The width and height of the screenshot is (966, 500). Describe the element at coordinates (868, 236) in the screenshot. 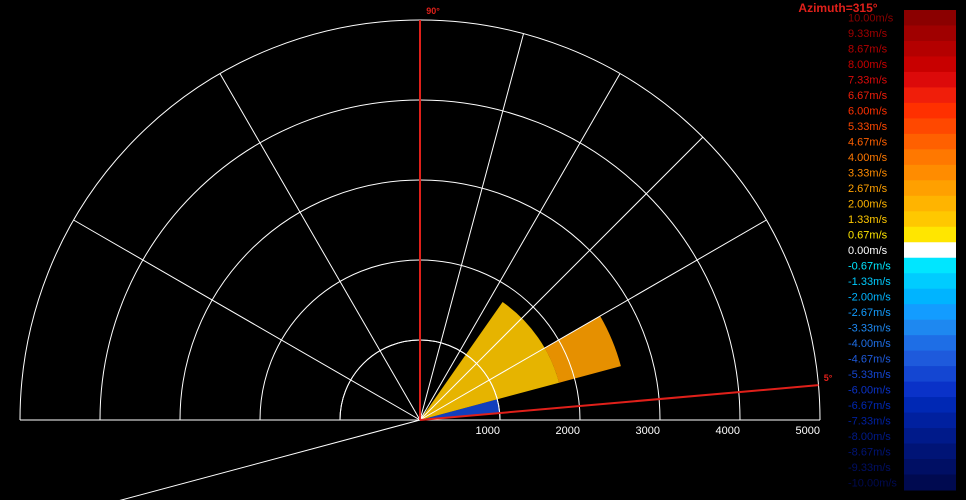

I see `colorbar-label: 0.67m/s` at that location.